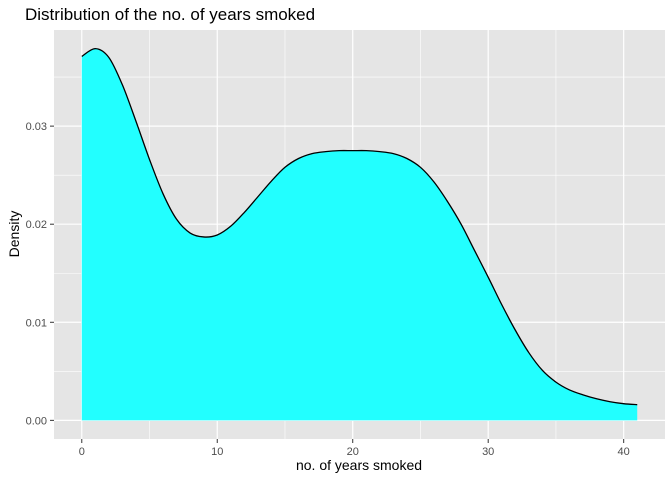 This screenshot has width=672, height=480. Describe the element at coordinates (353, 452) in the screenshot. I see `x-tick-label: 20` at that location.